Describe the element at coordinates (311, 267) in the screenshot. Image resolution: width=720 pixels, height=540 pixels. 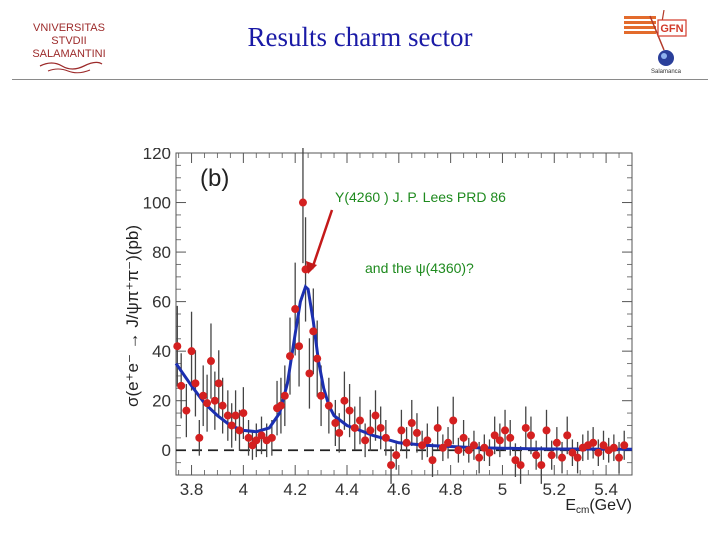
I see `annotation-arrowhead` at that location.